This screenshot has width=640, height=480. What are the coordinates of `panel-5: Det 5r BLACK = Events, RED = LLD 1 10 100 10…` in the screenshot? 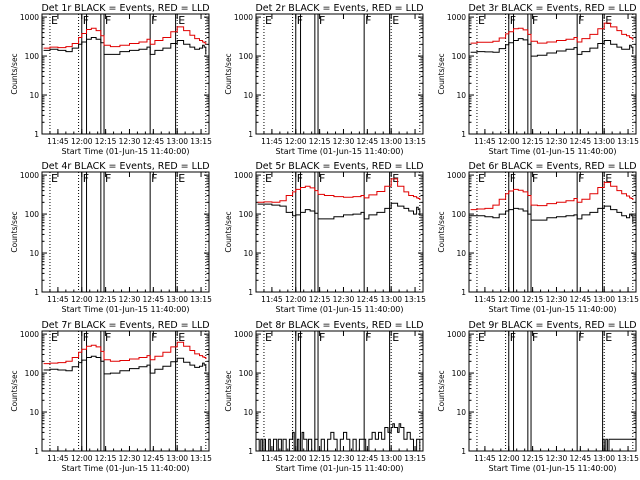 It's located at (325, 237).